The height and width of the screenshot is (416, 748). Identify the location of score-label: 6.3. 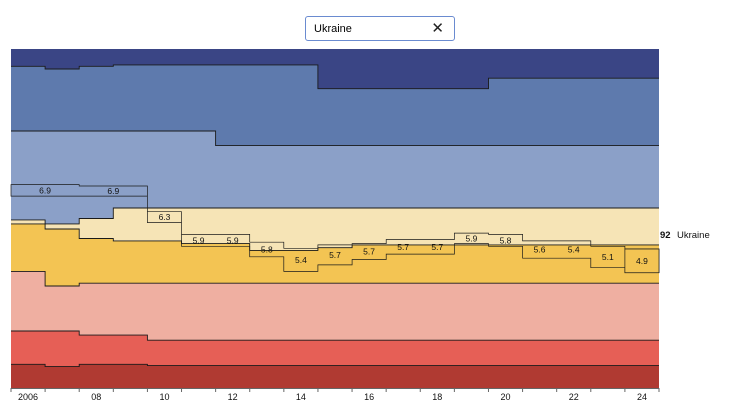
(165, 217).